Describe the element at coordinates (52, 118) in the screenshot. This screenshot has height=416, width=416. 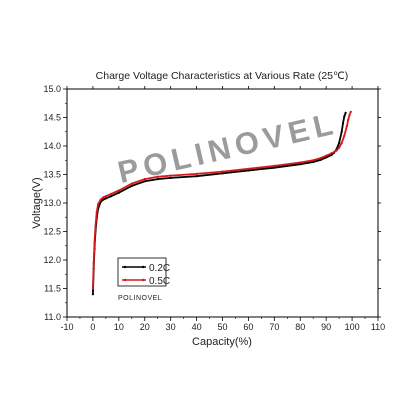
I see `y-tick-label: 14.5` at that location.